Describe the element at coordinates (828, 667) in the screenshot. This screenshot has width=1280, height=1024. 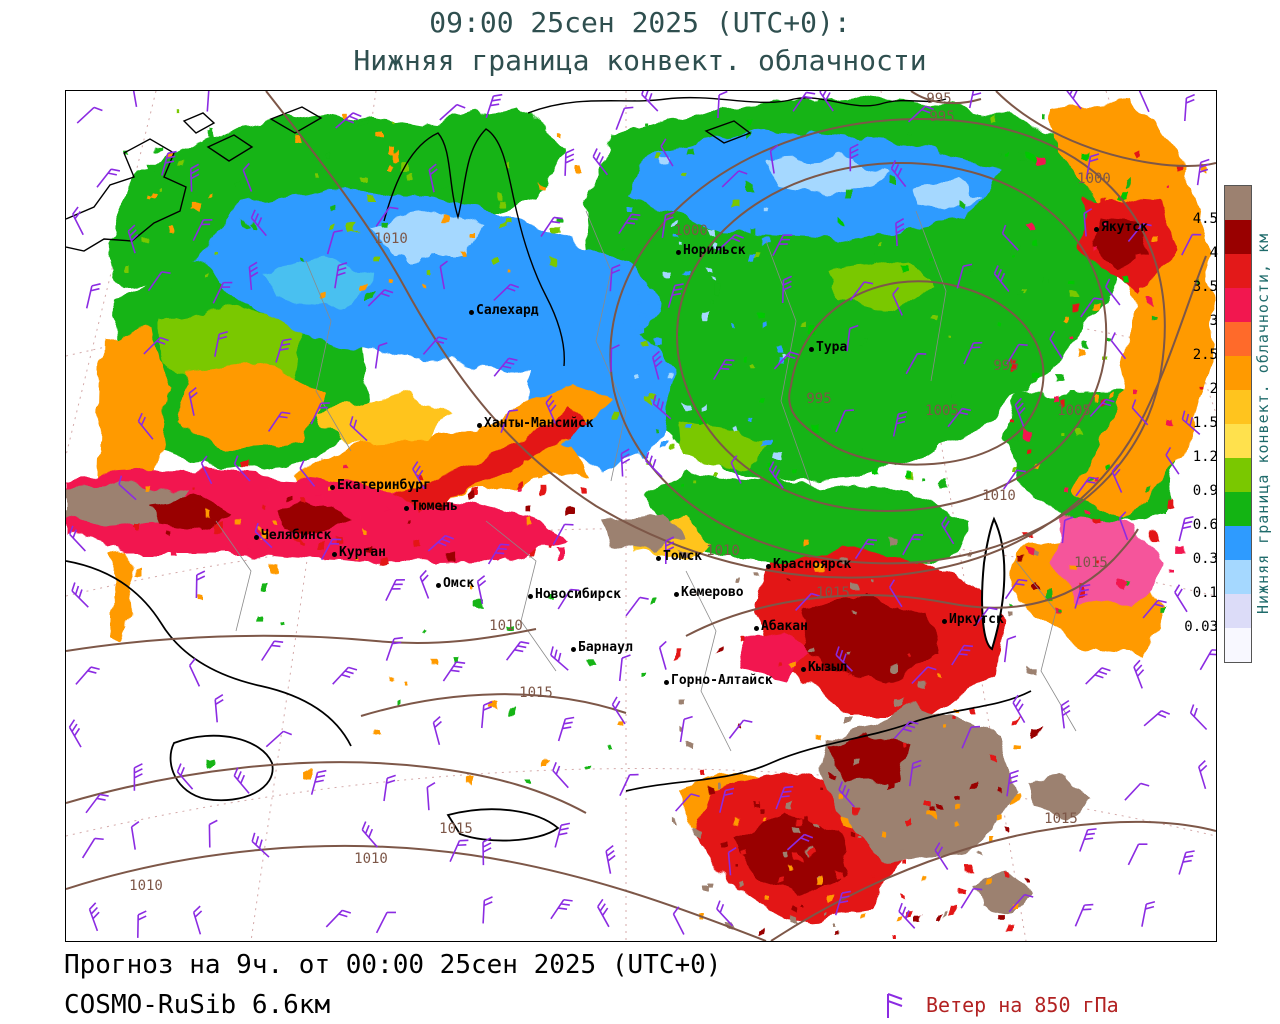
I see `city-label: Кызыл` at that location.